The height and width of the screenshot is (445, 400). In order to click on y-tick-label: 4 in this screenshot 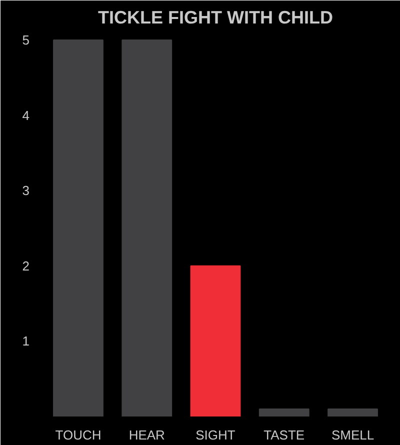, I will do `click(26, 115)`.